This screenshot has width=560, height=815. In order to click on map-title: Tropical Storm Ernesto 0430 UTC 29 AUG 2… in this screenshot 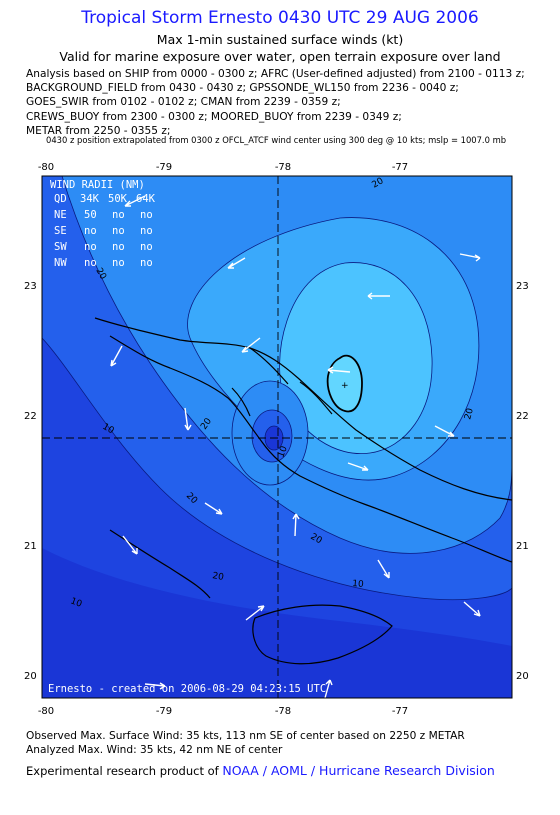, I will do `click(280, 18)`.